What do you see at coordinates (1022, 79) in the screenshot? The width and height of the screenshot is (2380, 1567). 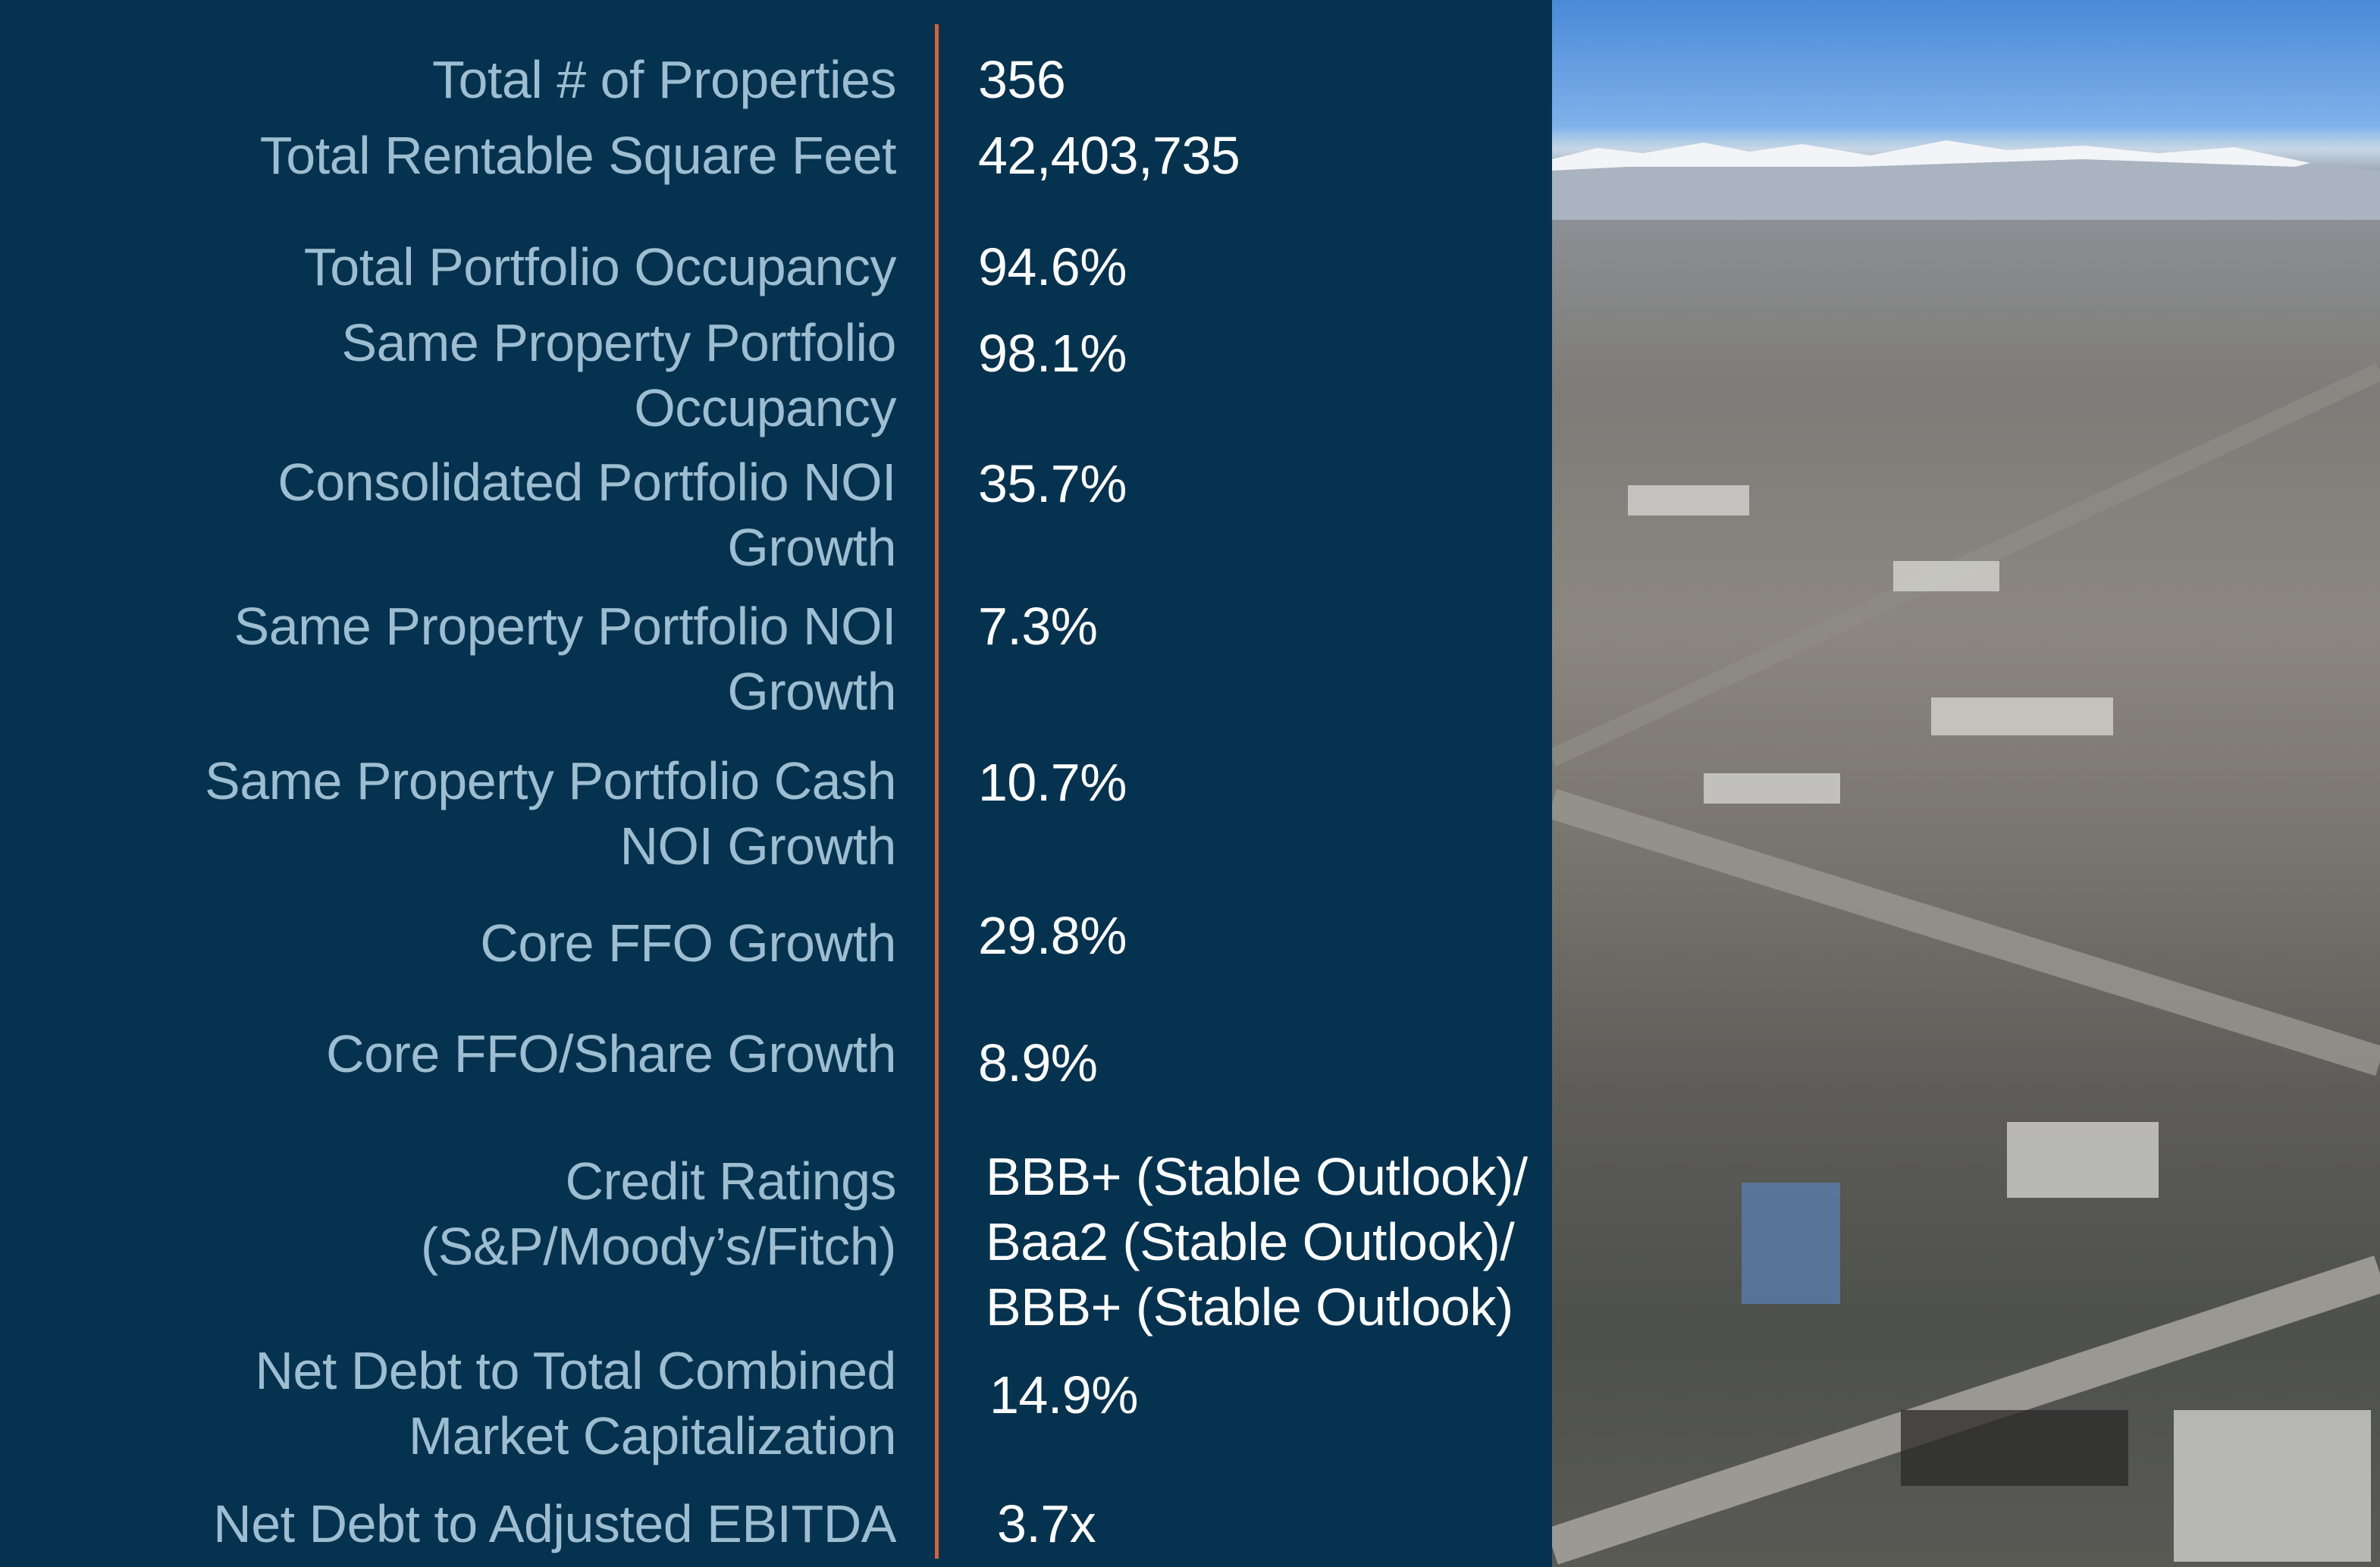 I see `metric-value: 356` at bounding box center [1022, 79].